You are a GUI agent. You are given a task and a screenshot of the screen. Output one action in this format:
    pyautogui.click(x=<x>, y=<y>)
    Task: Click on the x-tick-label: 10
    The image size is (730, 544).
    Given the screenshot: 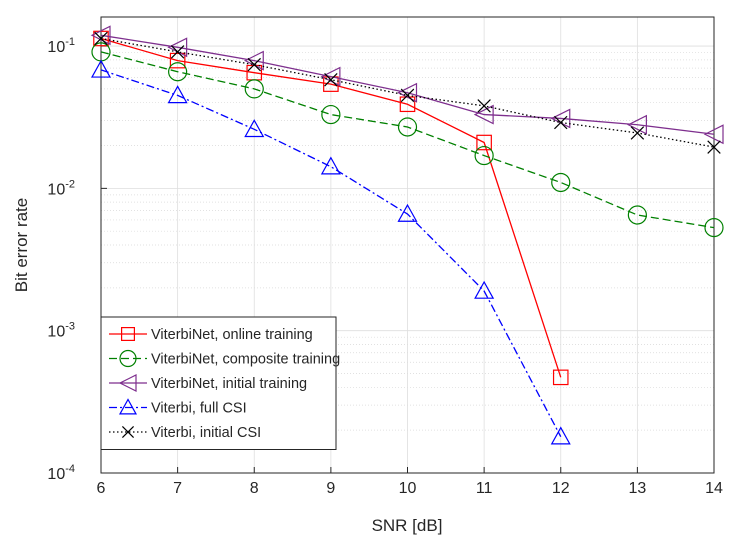 What is the action you would take?
    pyautogui.click(x=408, y=488)
    